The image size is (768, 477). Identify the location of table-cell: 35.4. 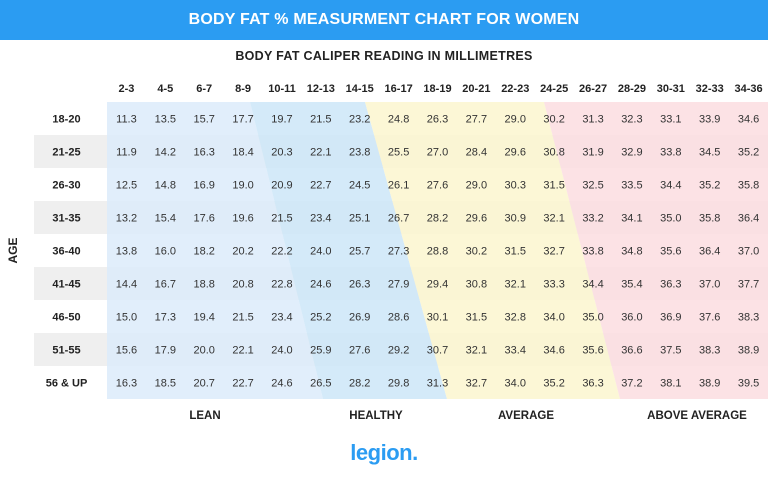
(631, 285).